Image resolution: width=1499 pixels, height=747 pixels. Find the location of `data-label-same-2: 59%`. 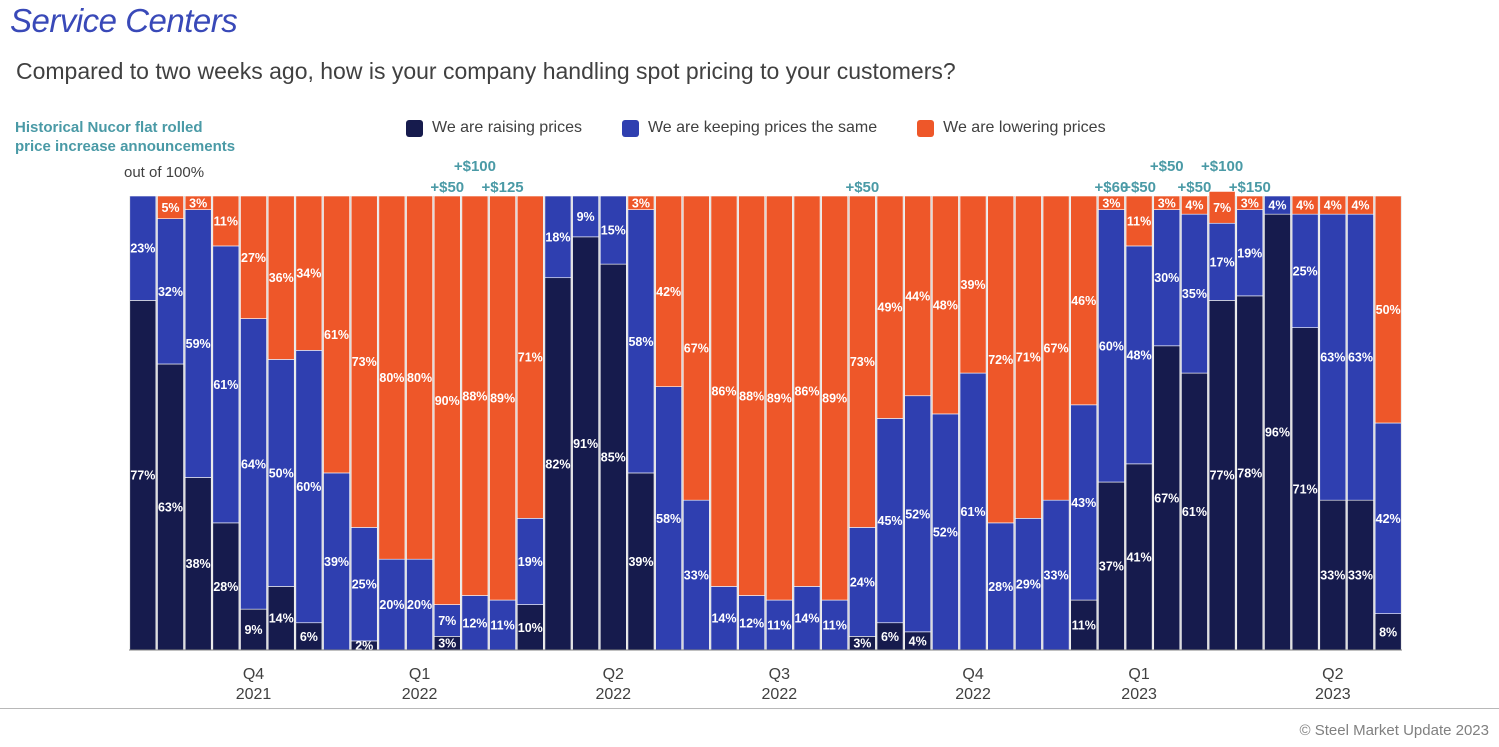

data-label-same-2: 59% is located at coordinates (198, 344).